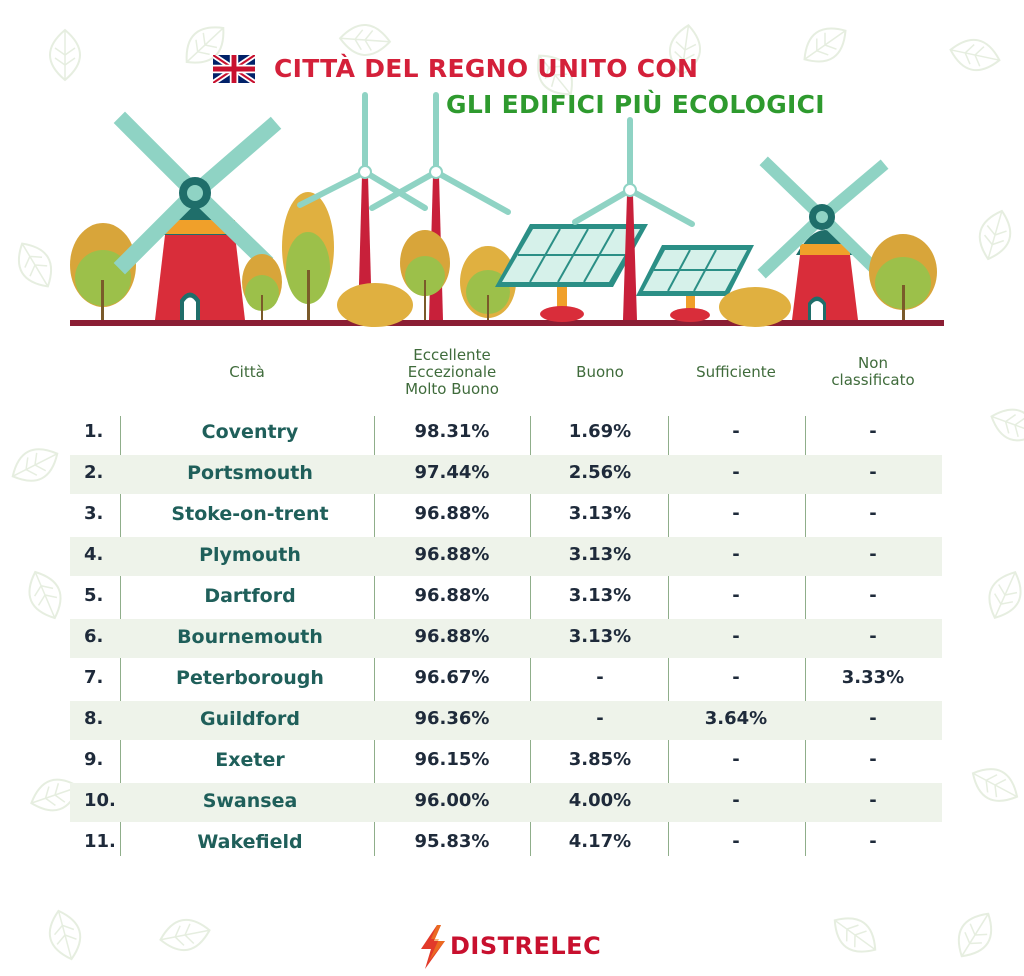 This screenshot has width=1024, height=976. What do you see at coordinates (250, 678) in the screenshot?
I see `city-name: Peterborough` at bounding box center [250, 678].